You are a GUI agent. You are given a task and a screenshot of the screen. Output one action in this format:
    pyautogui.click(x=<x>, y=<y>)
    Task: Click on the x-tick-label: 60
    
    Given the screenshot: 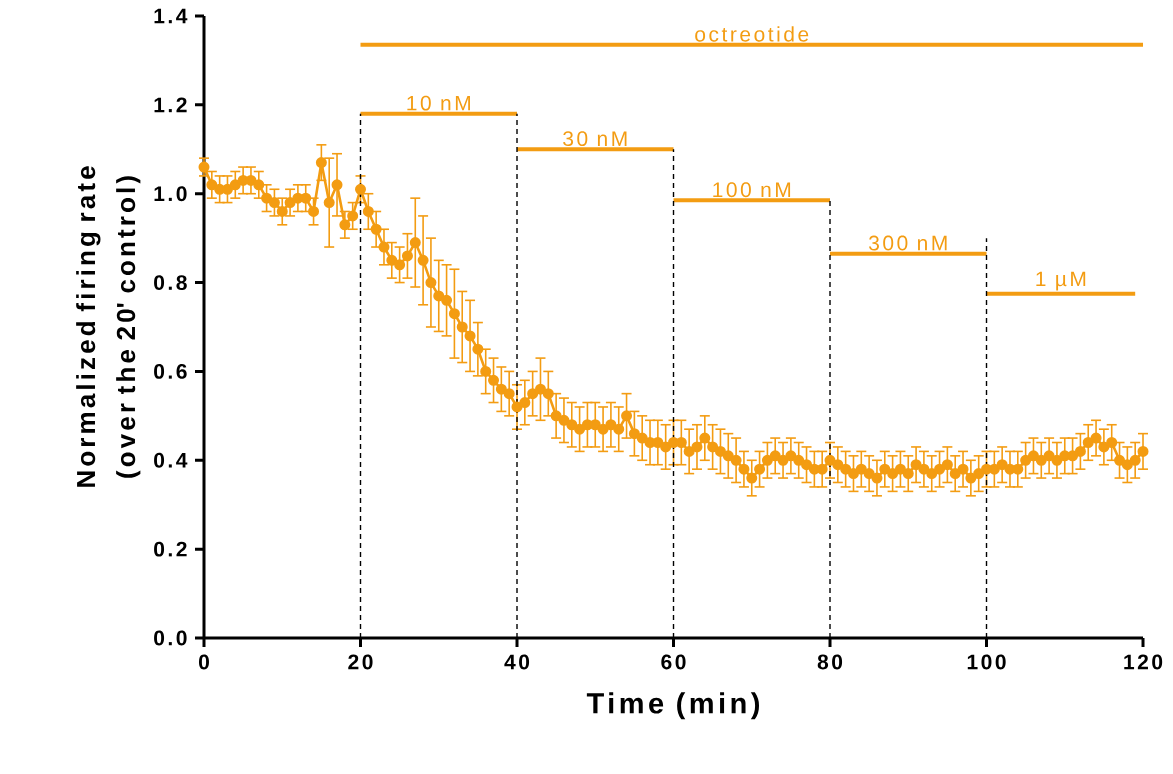 What is the action you would take?
    pyautogui.click(x=673, y=662)
    